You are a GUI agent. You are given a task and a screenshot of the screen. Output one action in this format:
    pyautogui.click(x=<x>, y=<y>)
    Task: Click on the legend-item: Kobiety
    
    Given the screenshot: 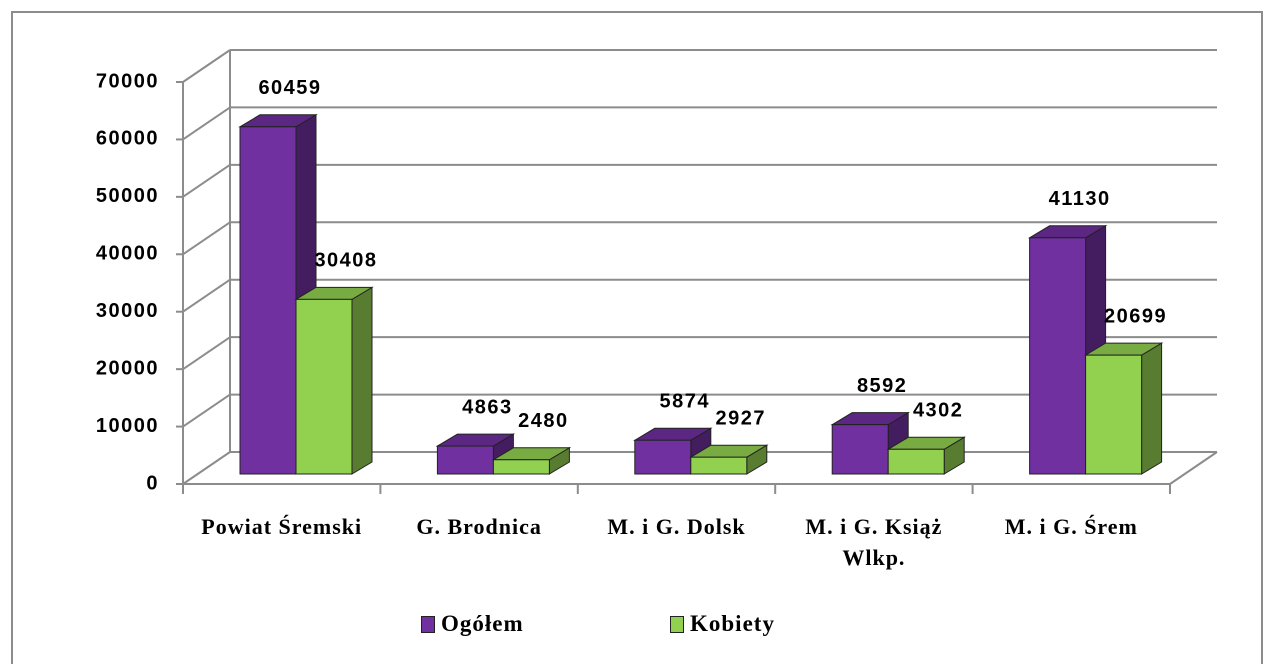 What is the action you would take?
    pyautogui.click(x=722, y=624)
    